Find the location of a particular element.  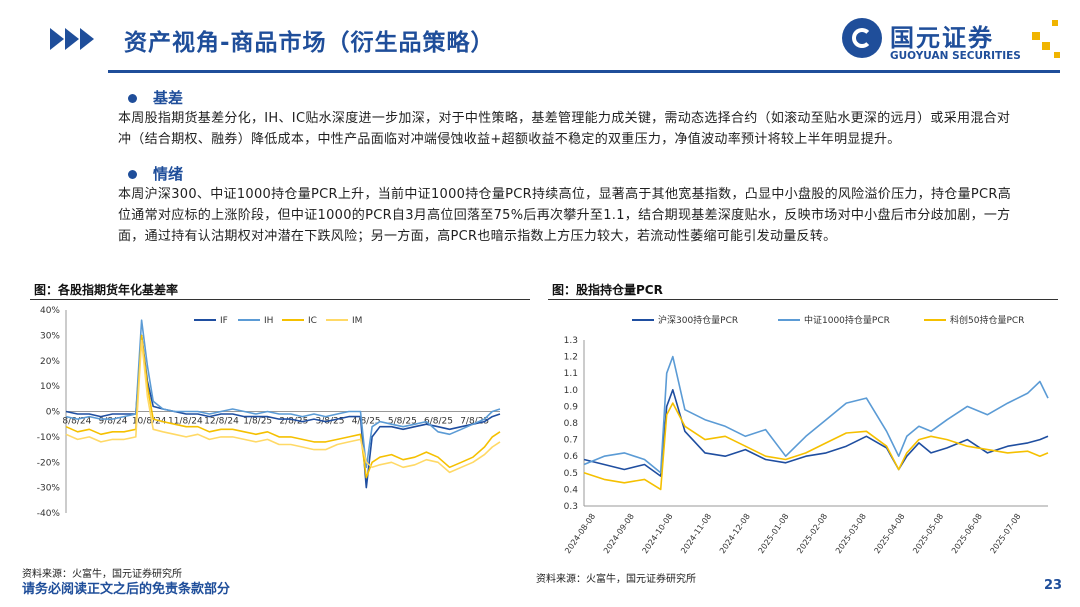

y-tick-label: 40% is located at coordinates (50, 311).